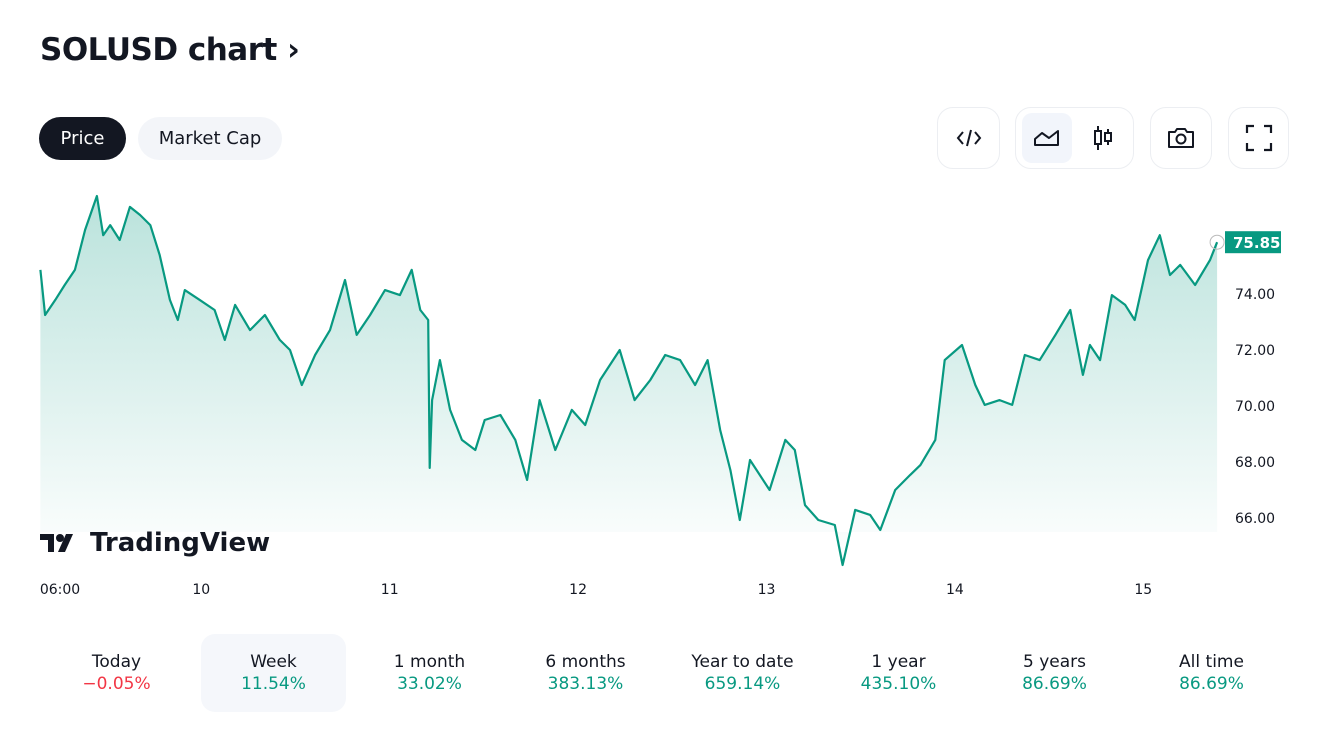  What do you see at coordinates (1046, 138) in the screenshot?
I see `area-chart-button` at bounding box center [1046, 138].